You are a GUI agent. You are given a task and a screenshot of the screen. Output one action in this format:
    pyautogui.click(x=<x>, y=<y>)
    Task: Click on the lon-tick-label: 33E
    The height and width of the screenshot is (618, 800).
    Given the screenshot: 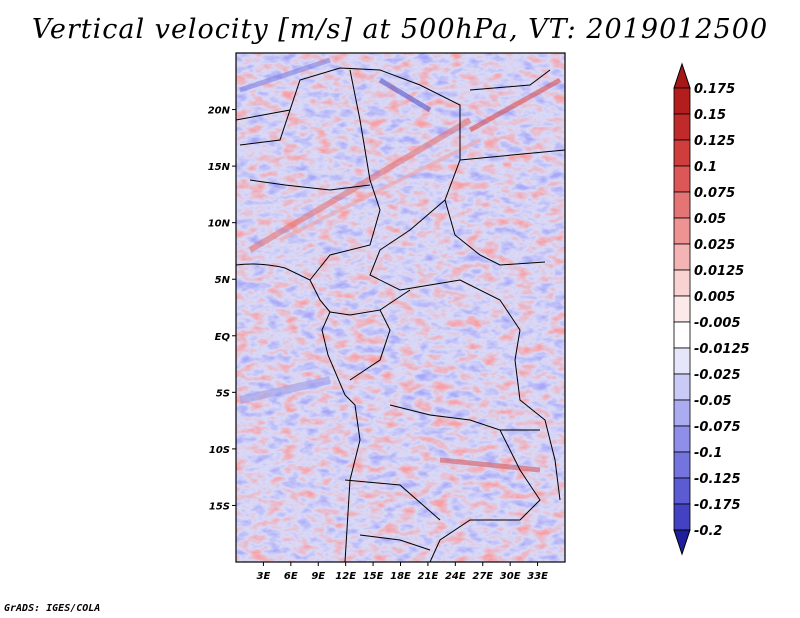 What is the action you would take?
    pyautogui.click(x=537, y=576)
    